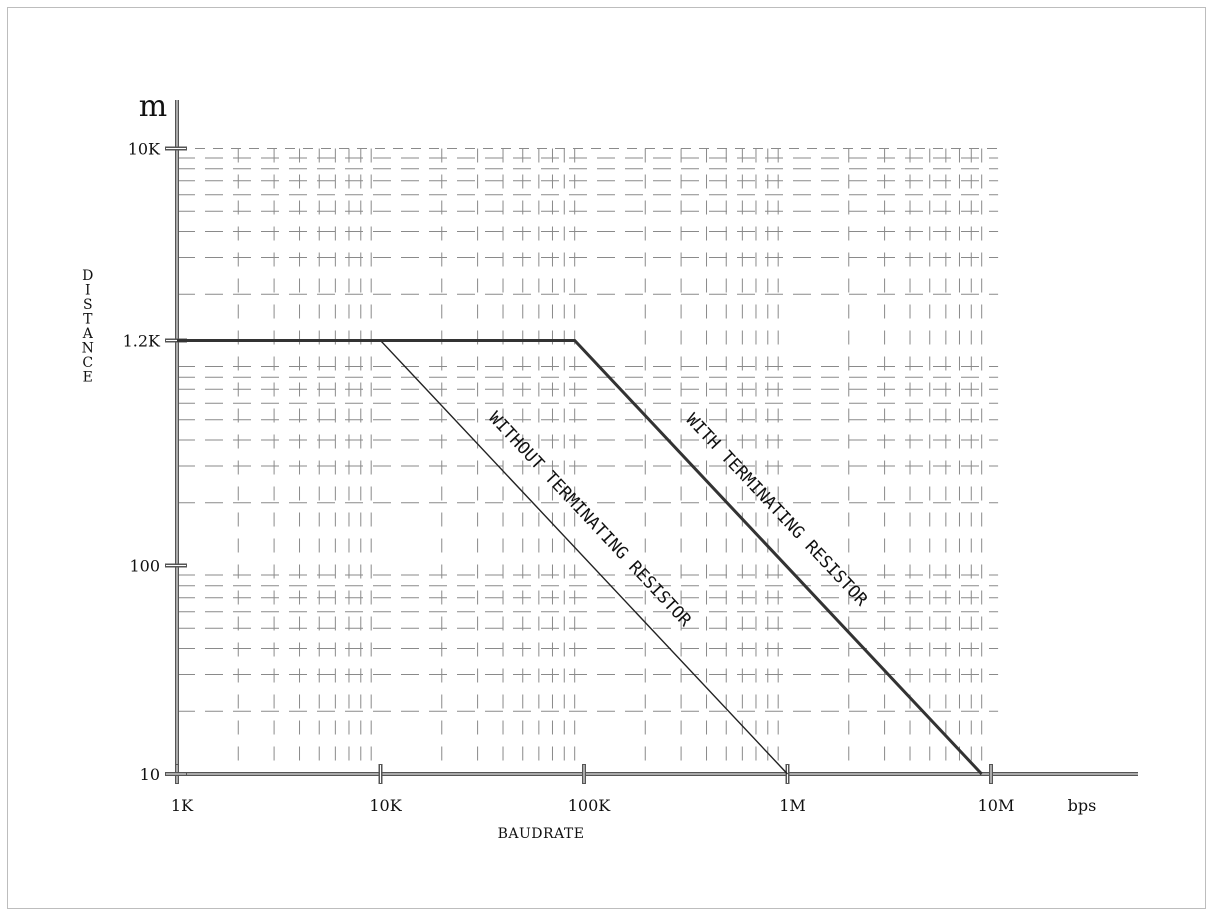 This screenshot has width=1214, height=918. I want to click on x-unit-label: bps, so click(1082, 805).